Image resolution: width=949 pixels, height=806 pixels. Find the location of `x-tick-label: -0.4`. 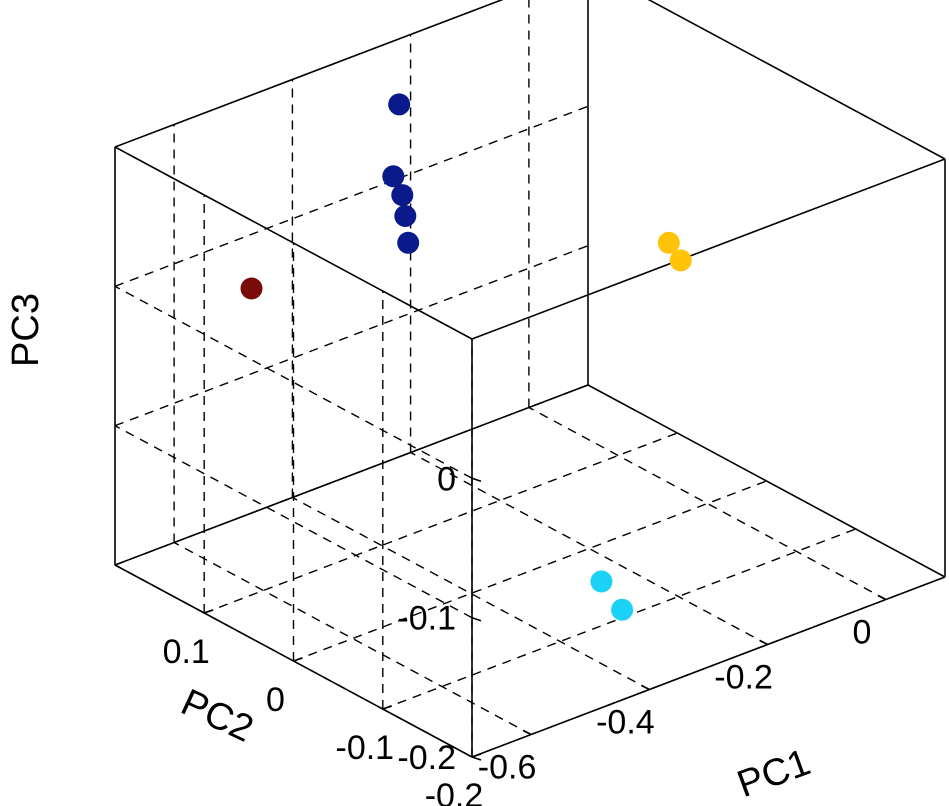

x-tick-label: -0.4 is located at coordinates (625, 723).